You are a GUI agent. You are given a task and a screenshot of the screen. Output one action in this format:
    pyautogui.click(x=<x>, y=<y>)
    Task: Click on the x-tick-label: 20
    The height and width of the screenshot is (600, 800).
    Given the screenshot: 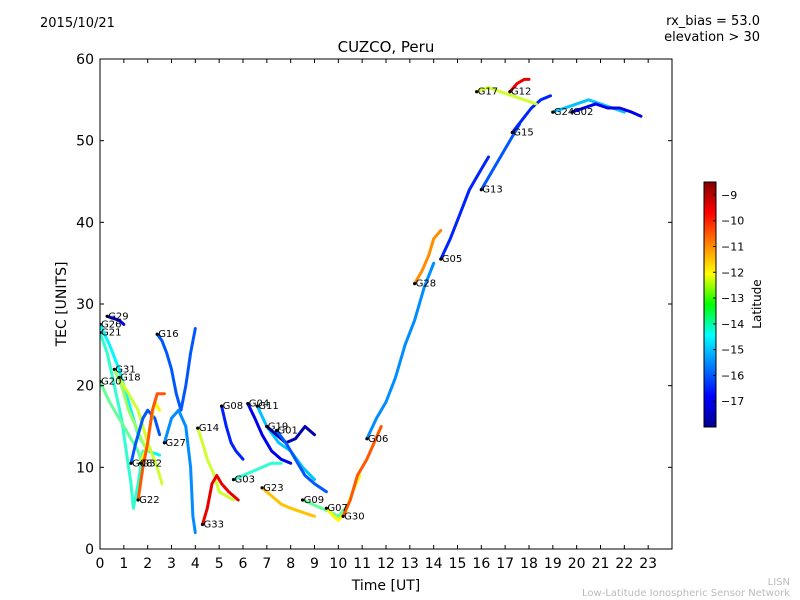 What is the action you would take?
    pyautogui.click(x=577, y=564)
    